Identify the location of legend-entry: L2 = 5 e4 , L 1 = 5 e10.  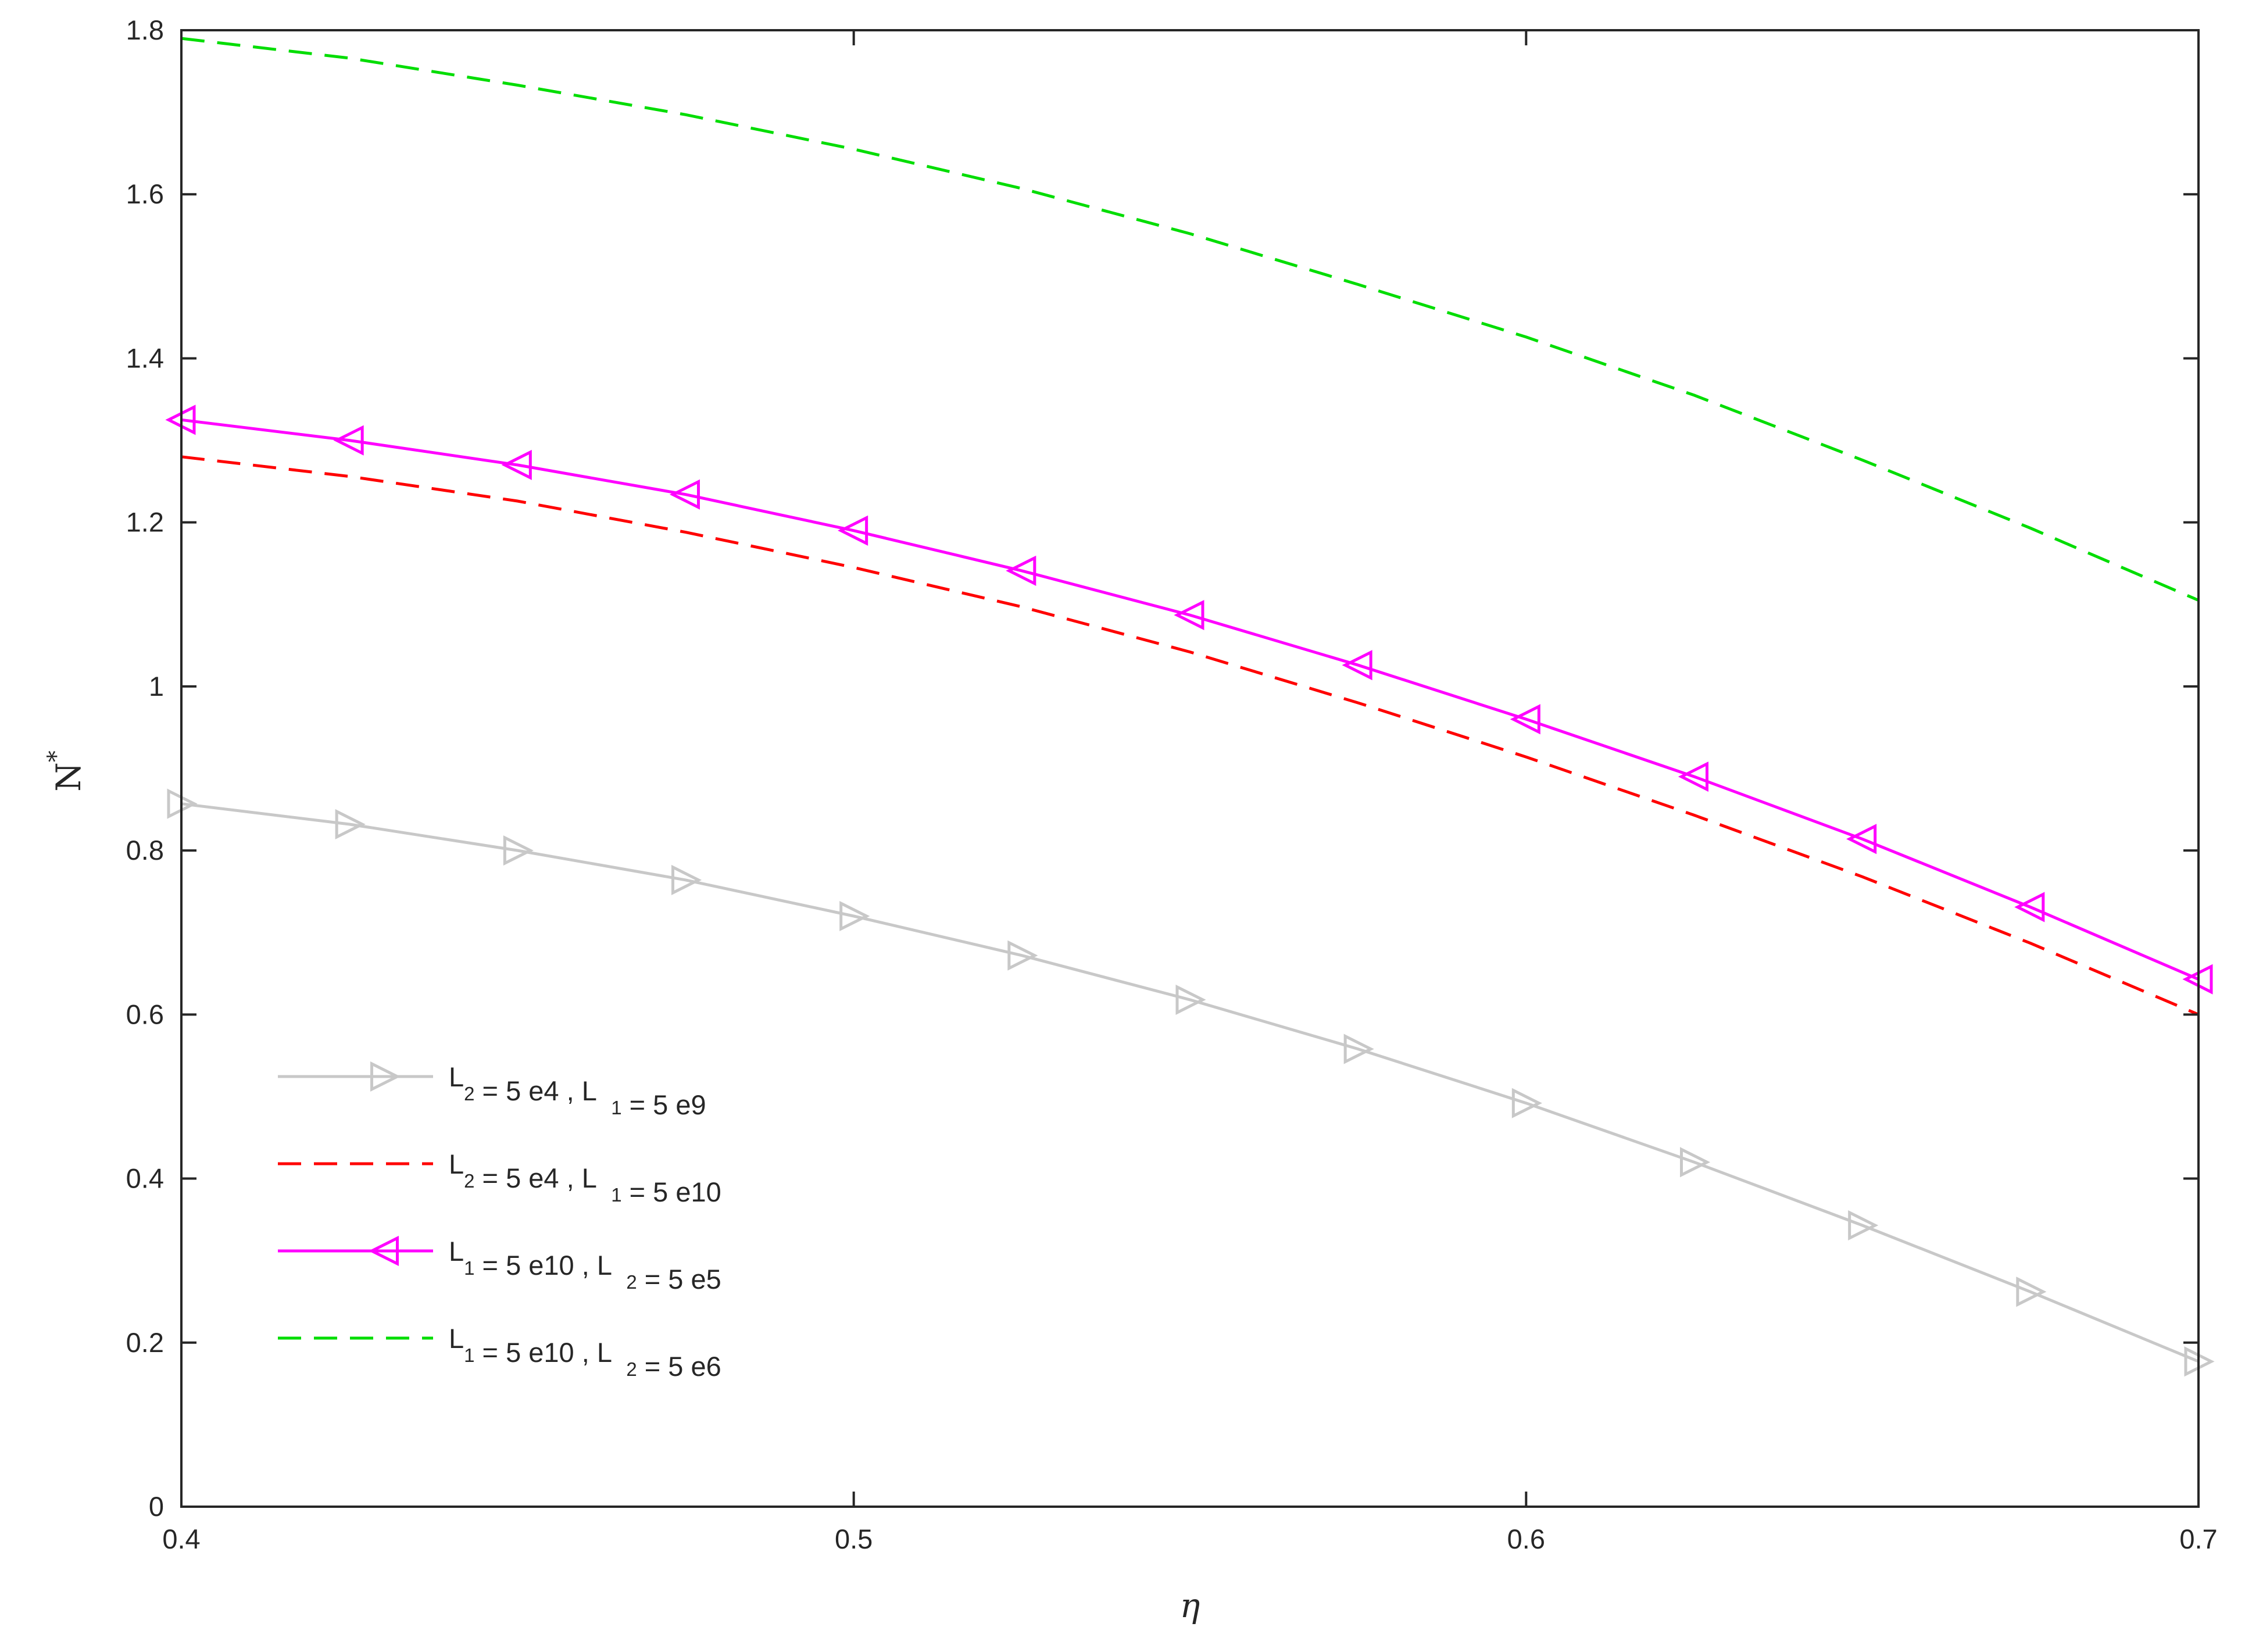
(499, 1178).